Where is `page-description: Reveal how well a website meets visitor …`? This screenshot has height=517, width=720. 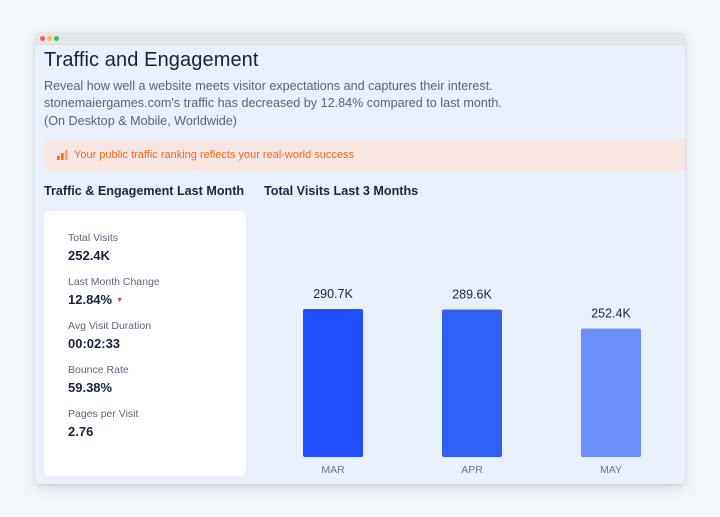
page-description: Reveal how well a website meets visitor … is located at coordinates (354, 104).